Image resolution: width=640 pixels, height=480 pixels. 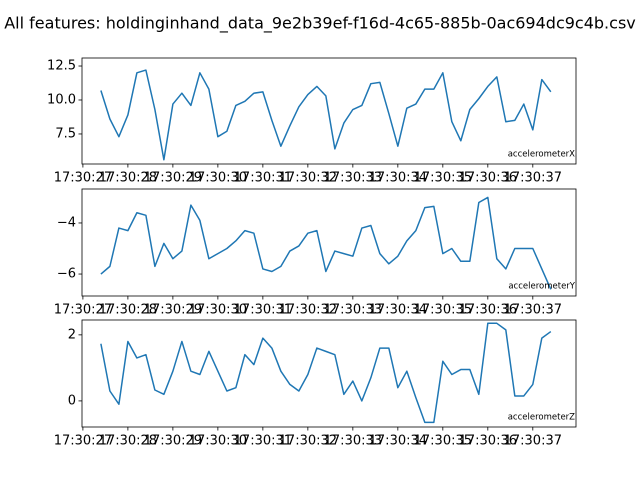 I want to click on y-tick-label: −4, so click(x=66, y=222).